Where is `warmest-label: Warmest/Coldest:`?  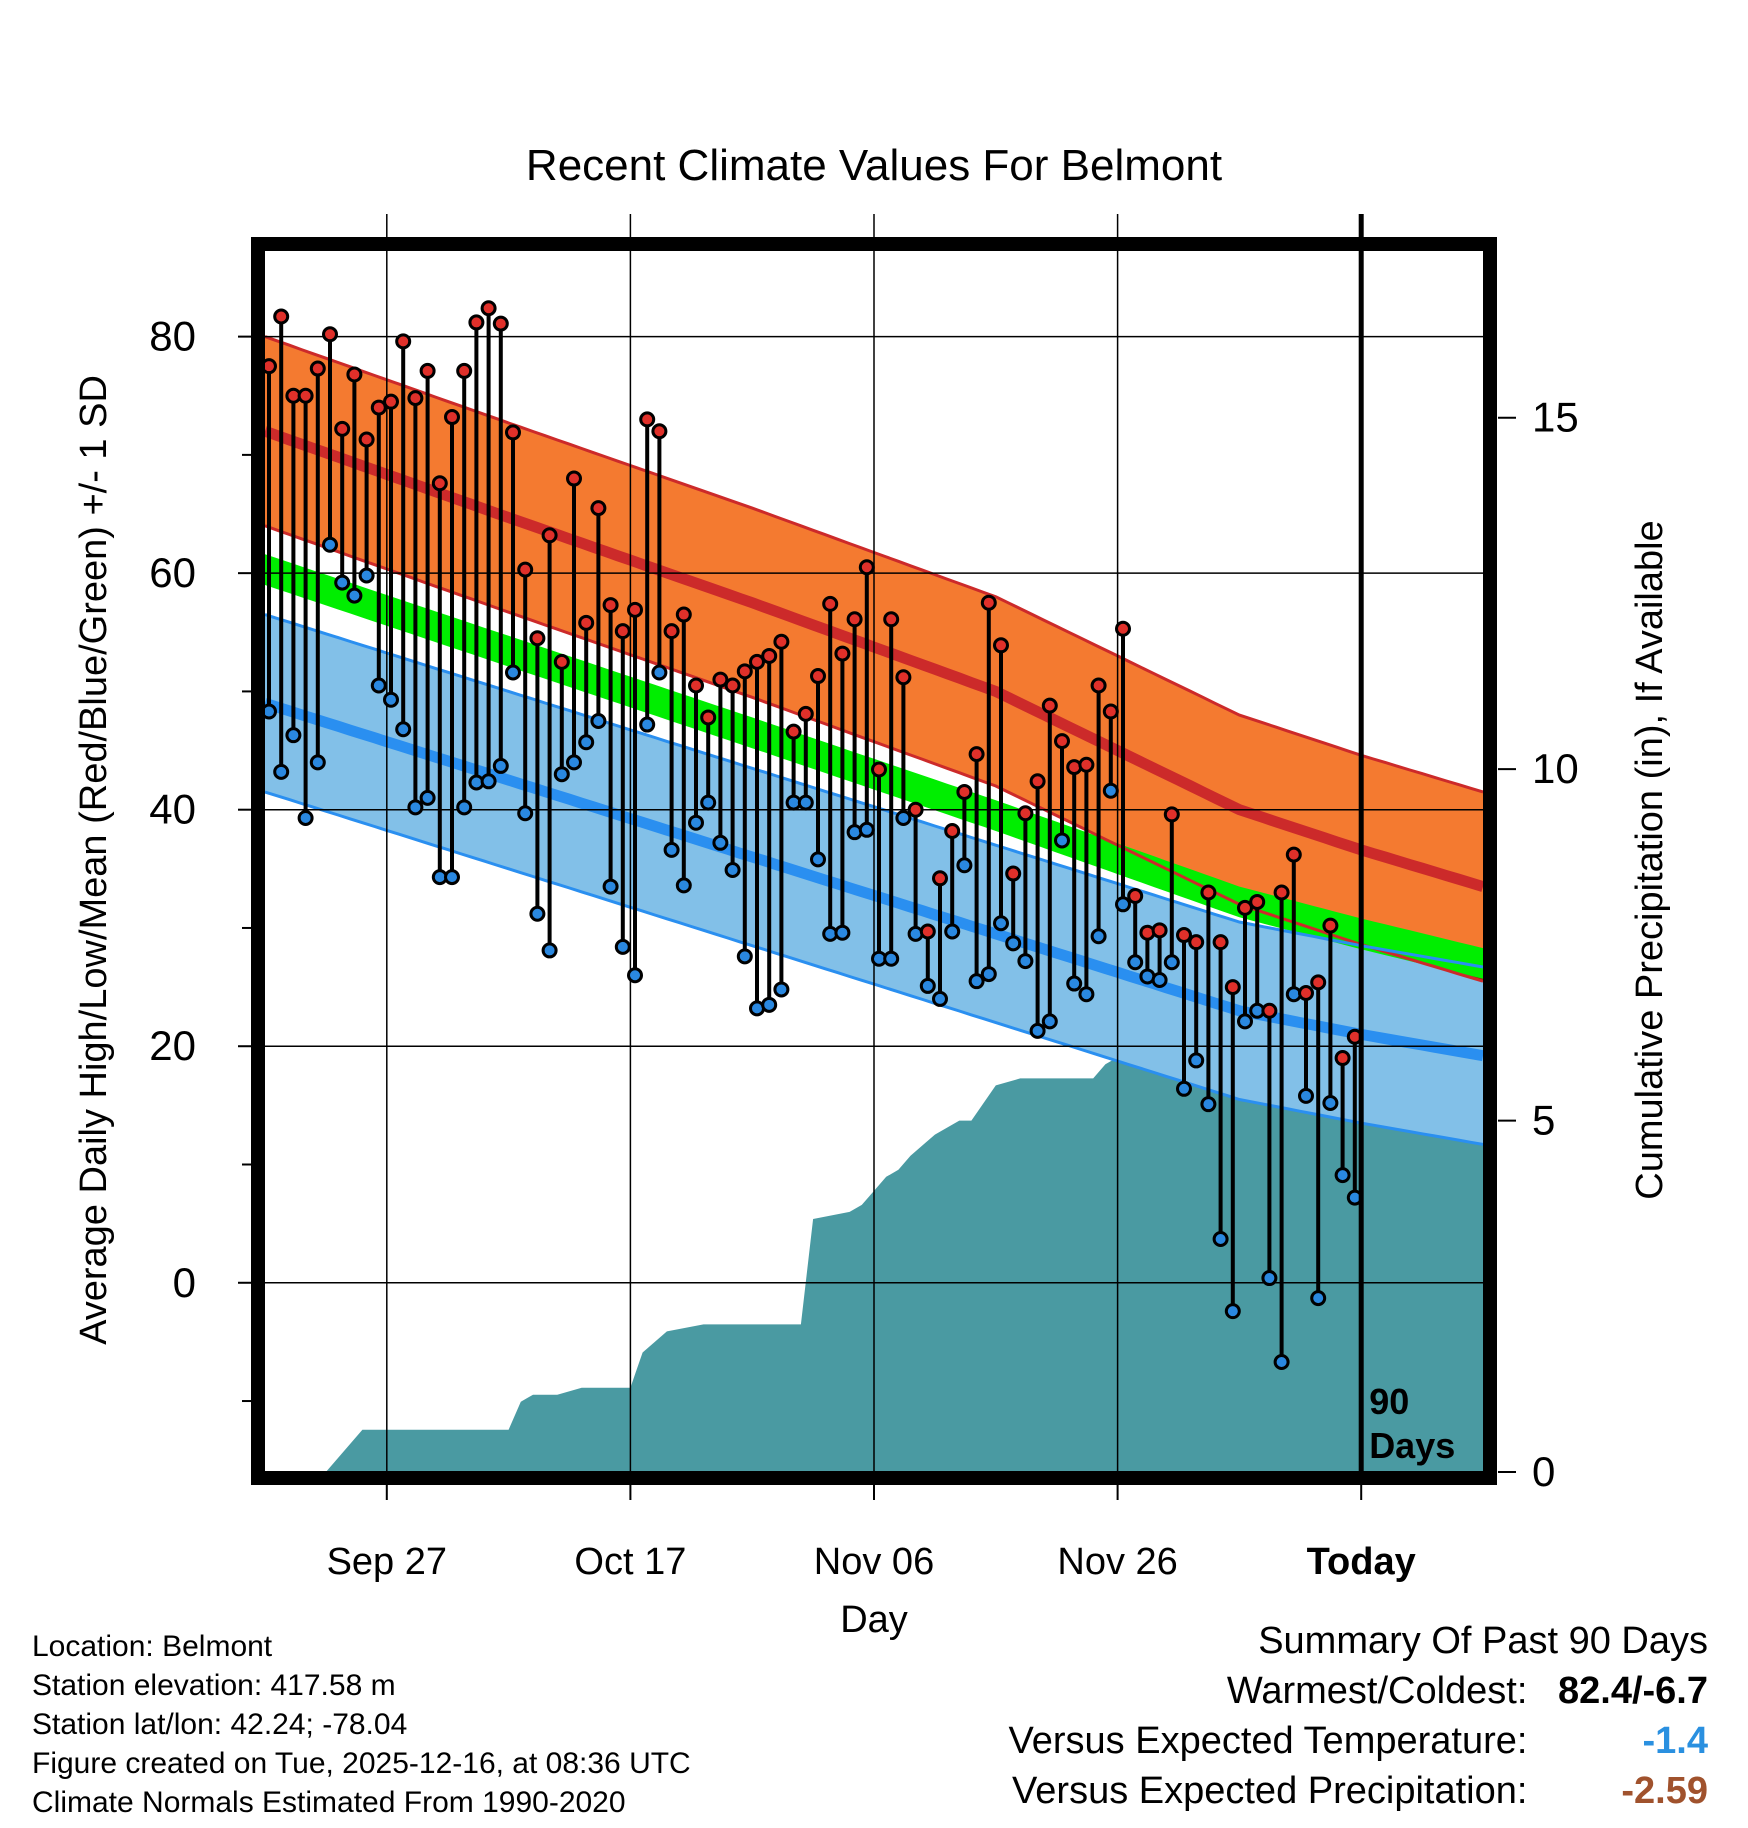
warmest-label: Warmest/Coldest: is located at coordinates (1377, 1691).